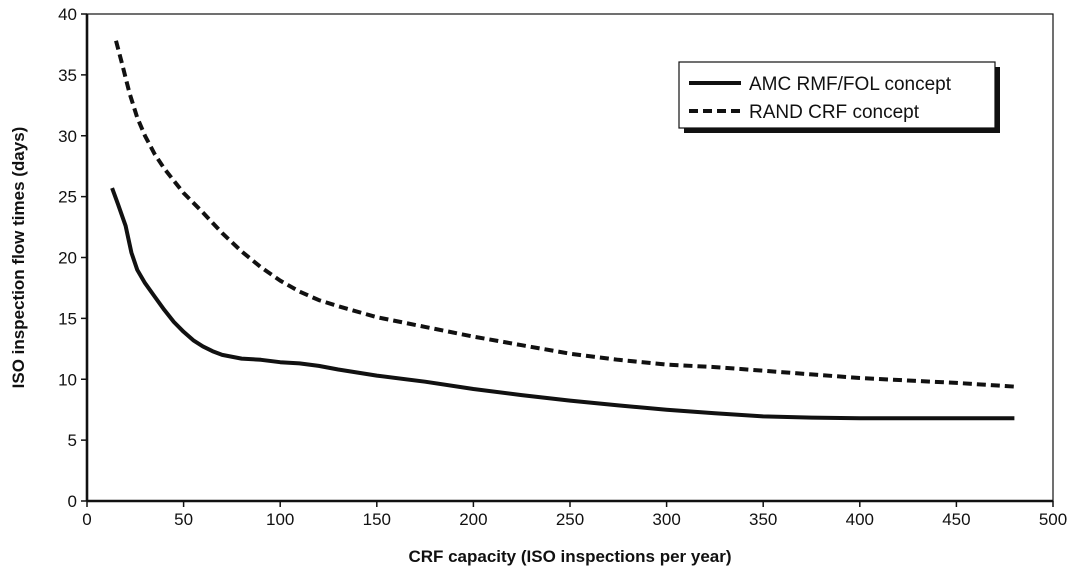 The width and height of the screenshot is (1071, 574). Describe the element at coordinates (377, 519) in the screenshot. I see `x-tick-label: 150` at that location.